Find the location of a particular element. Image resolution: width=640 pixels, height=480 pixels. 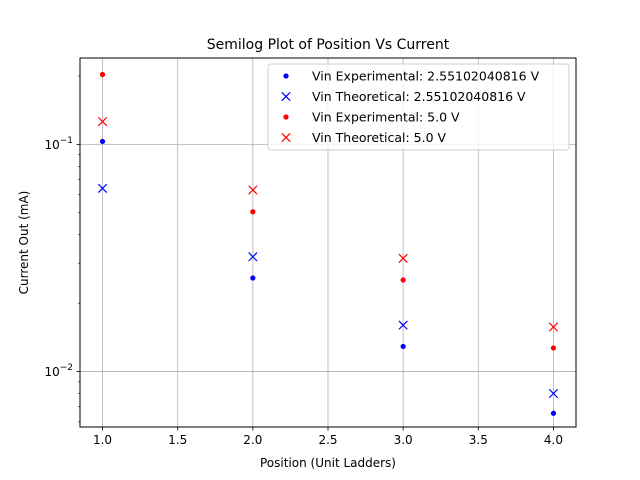

x-tick-label: 2.0 is located at coordinates (252, 440).